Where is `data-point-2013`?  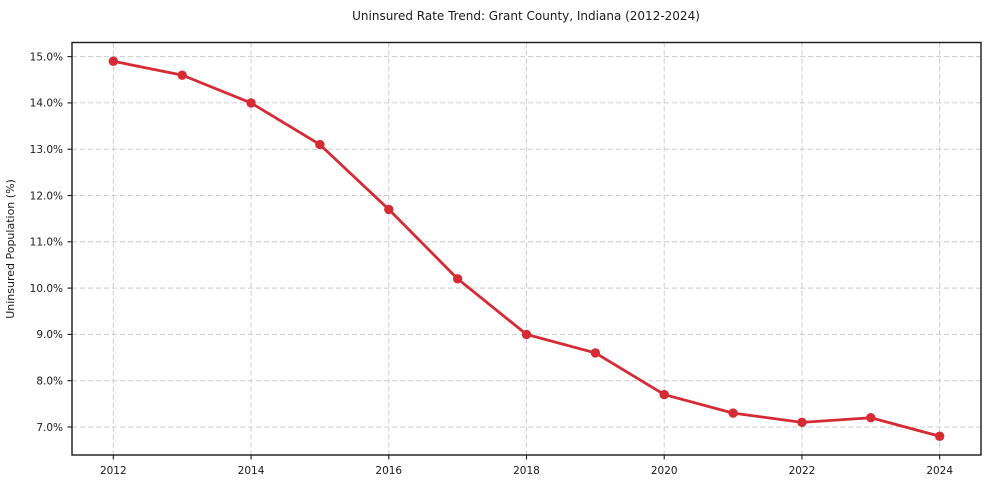 data-point-2013 is located at coordinates (182, 75).